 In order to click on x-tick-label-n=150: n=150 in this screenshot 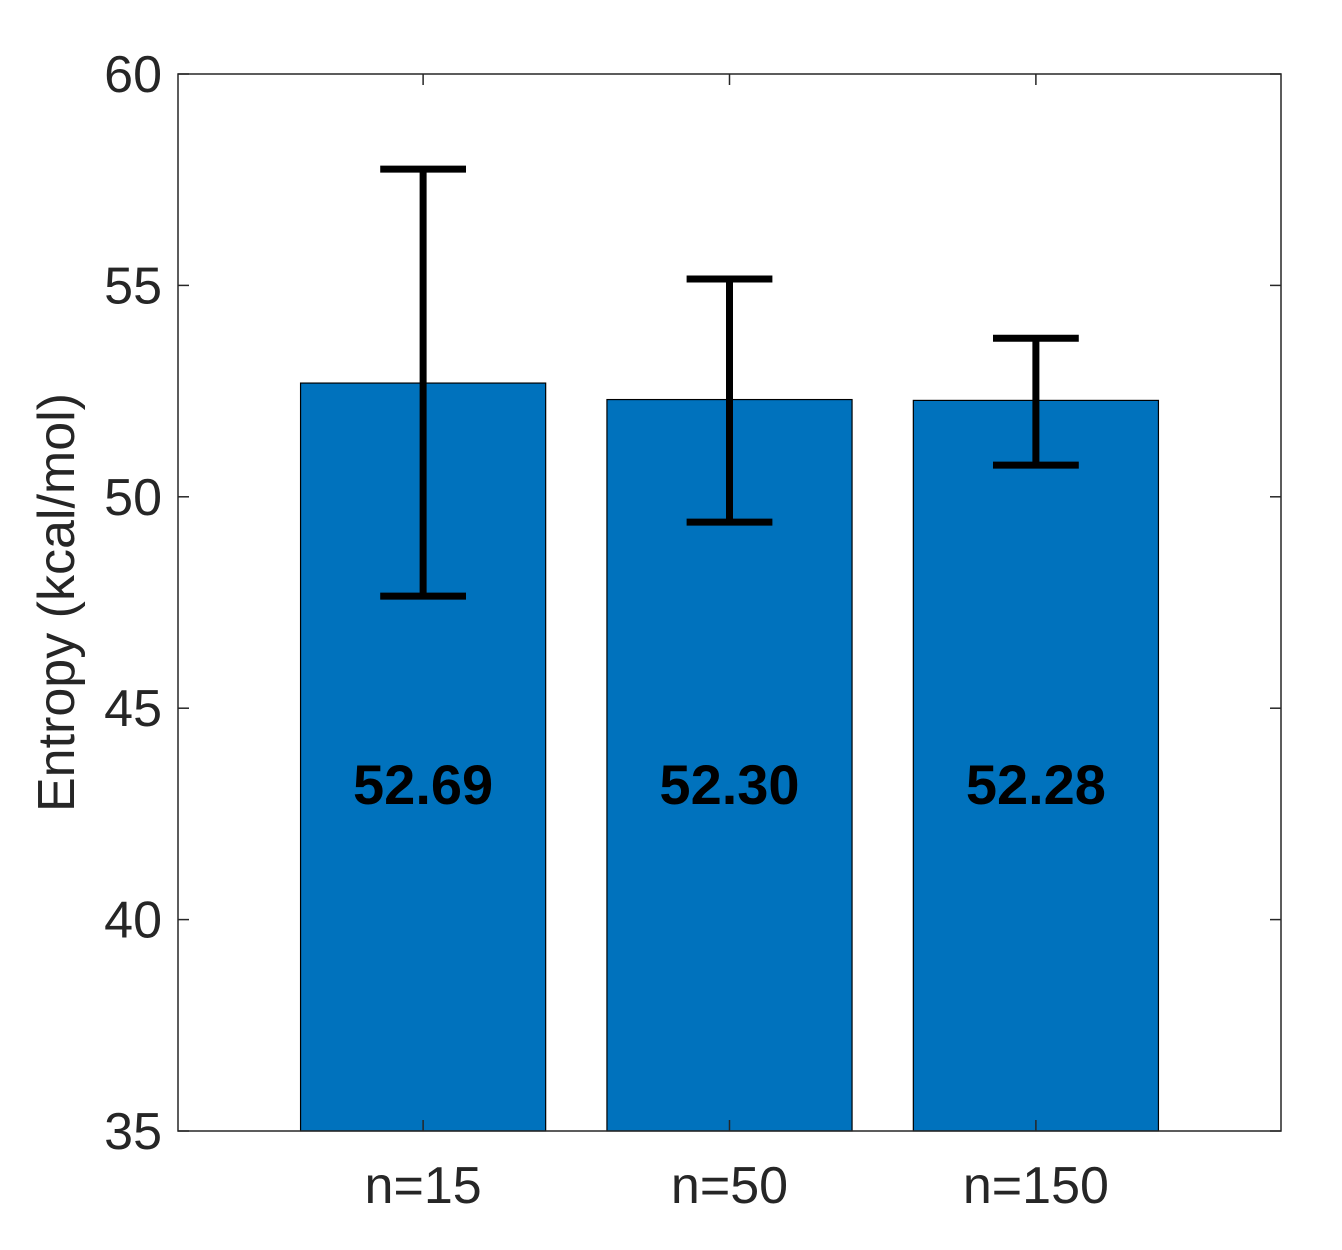, I will do `click(1036, 1186)`.